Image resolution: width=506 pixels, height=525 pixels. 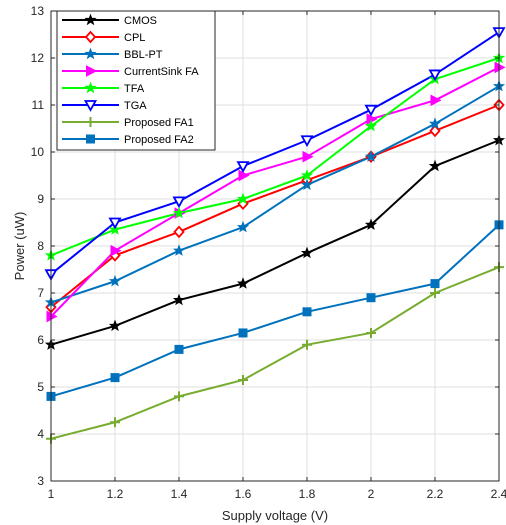 I want to click on x-tick-label: 1.4, so click(x=179, y=494).